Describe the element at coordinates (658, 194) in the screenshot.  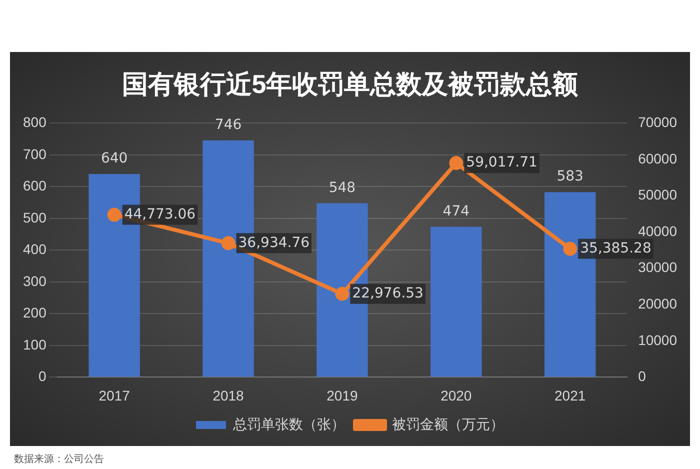
I see `y2-tick-label: 50000` at that location.